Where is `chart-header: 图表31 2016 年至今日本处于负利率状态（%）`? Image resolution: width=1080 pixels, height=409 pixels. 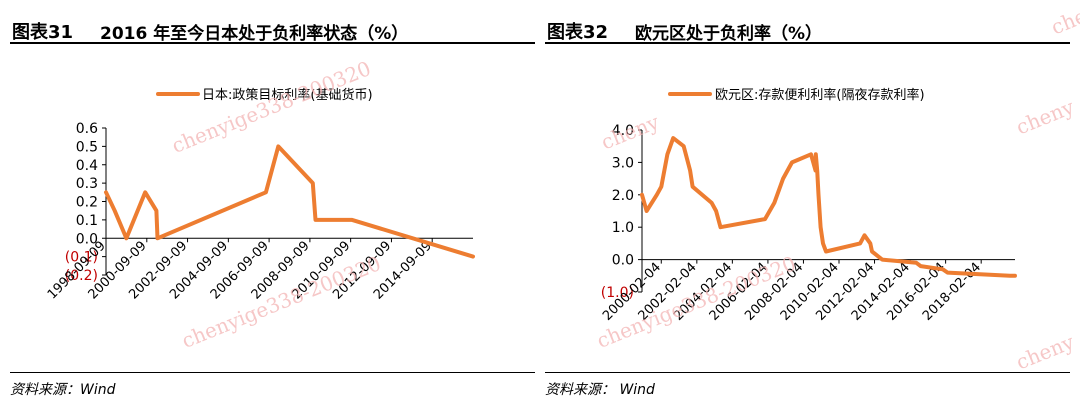
chart-header: 图表31 2016 年至今日本处于负利率状态（%） is located at coordinates (272, 28).